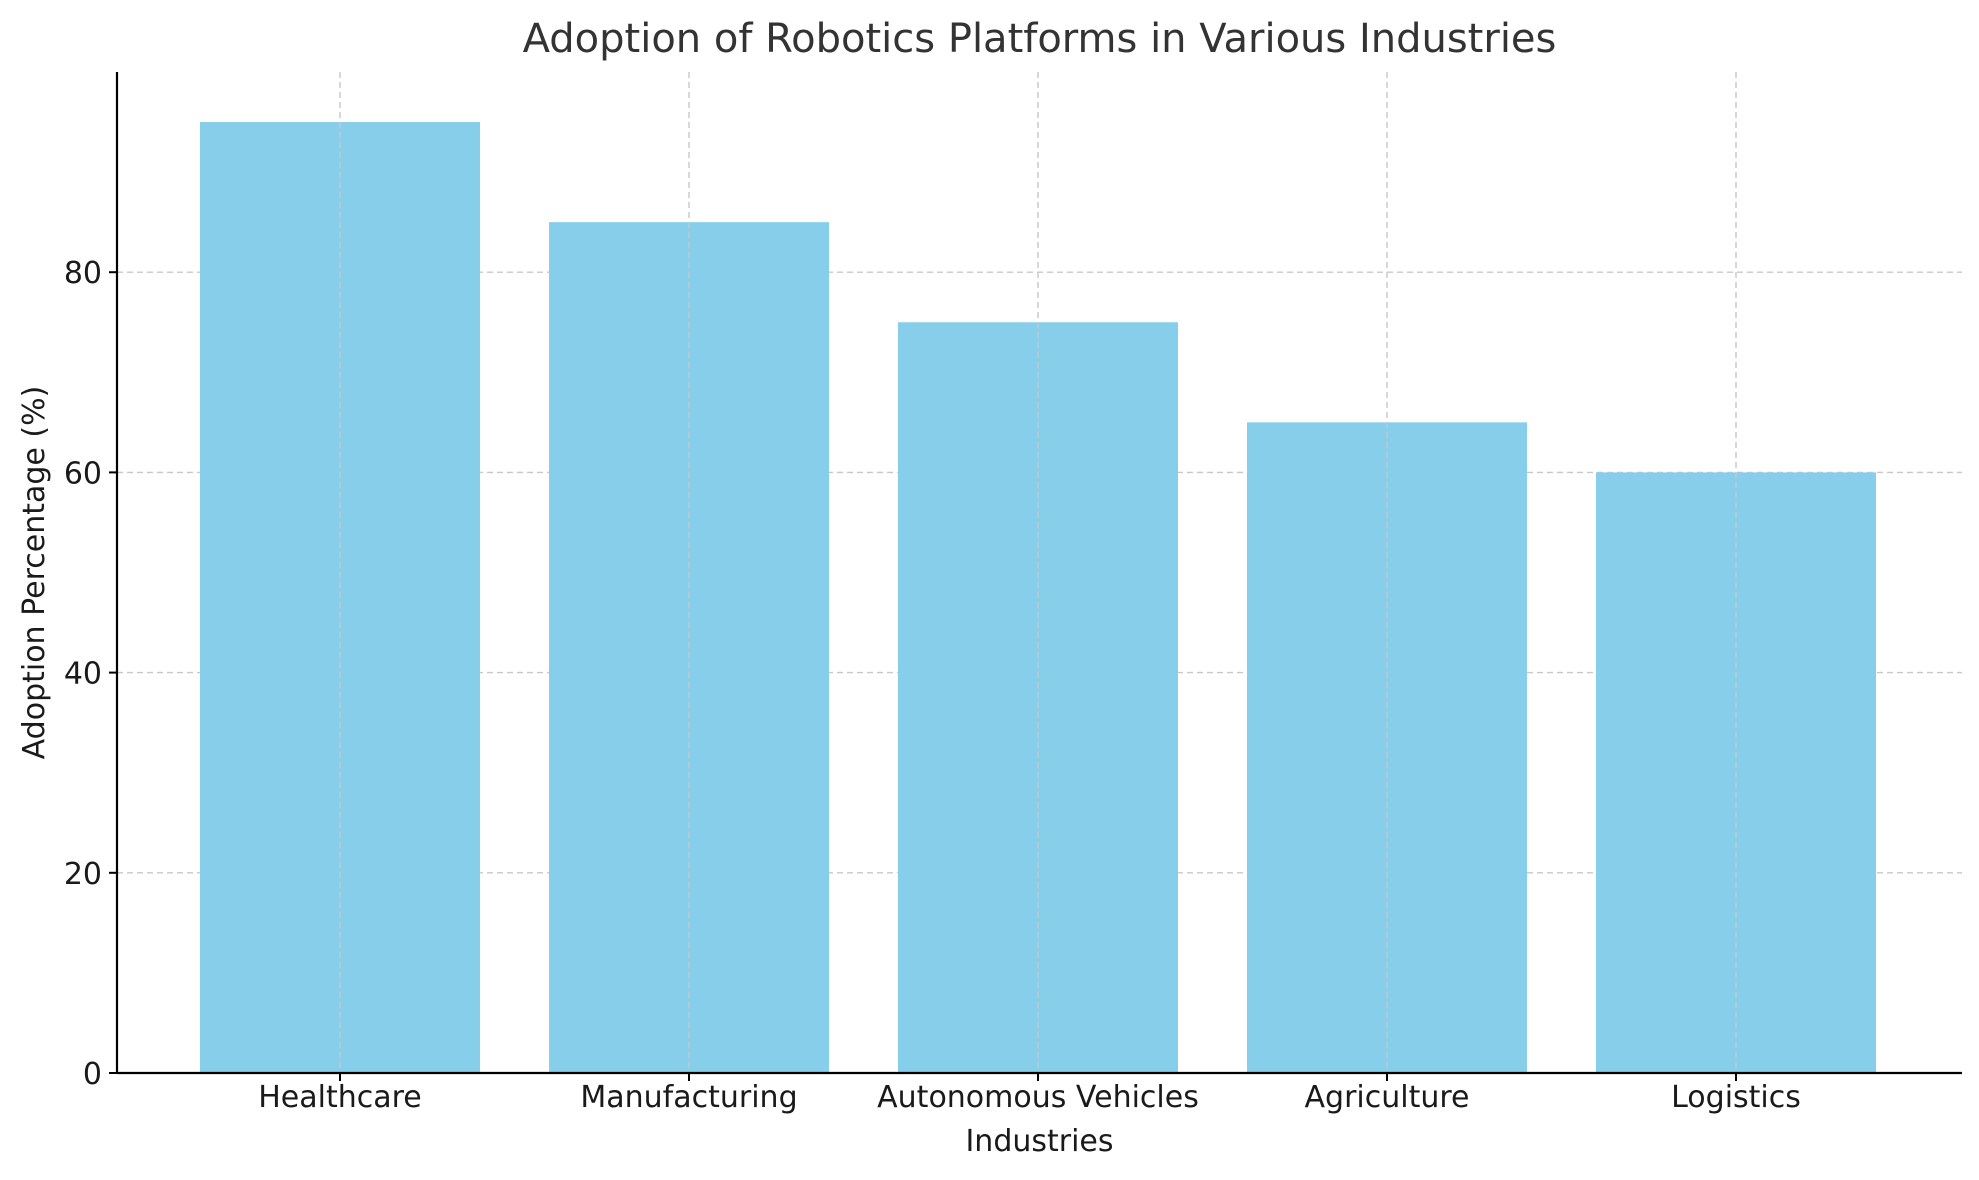  Describe the element at coordinates (1038, 1097) in the screenshot. I see `x-tick-label: Autonomous Vehicles` at that location.